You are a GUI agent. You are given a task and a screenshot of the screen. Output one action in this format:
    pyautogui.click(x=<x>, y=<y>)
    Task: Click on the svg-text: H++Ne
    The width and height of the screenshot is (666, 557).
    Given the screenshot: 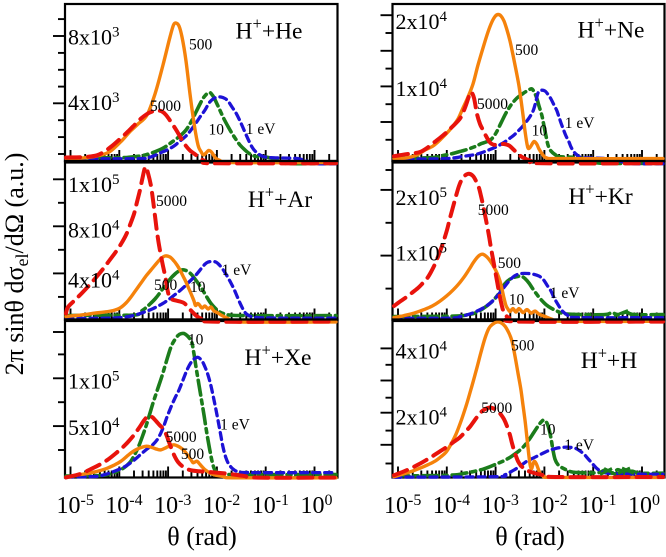 What is the action you would take?
    pyautogui.click(x=611, y=28)
    